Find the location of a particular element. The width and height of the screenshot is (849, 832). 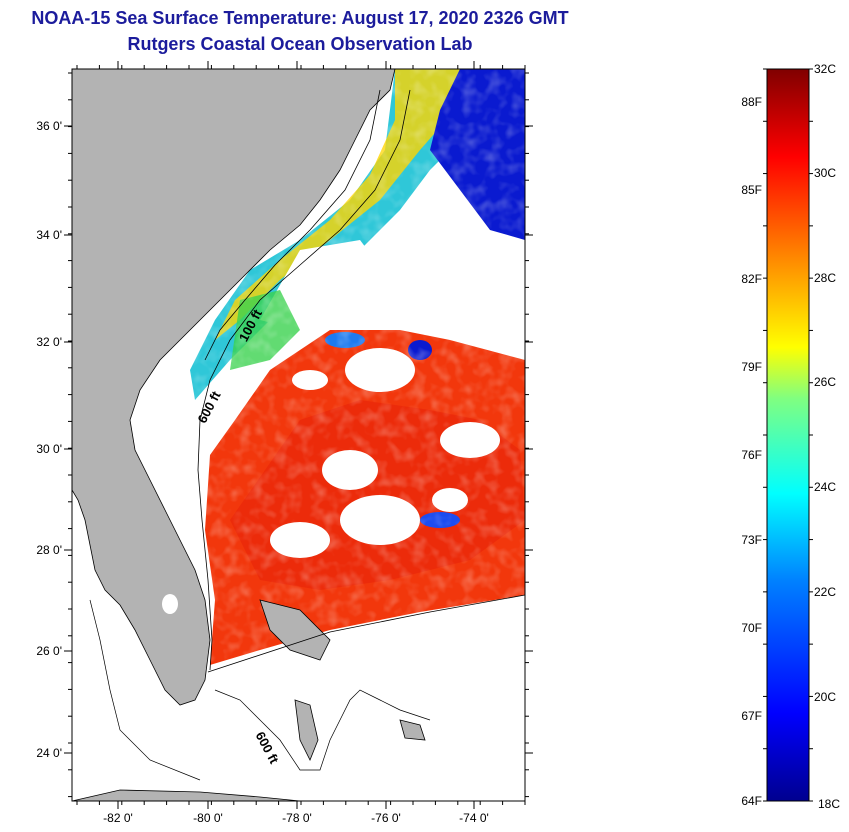

colorbar-f-label: 67F is located at coordinates (751, 716).